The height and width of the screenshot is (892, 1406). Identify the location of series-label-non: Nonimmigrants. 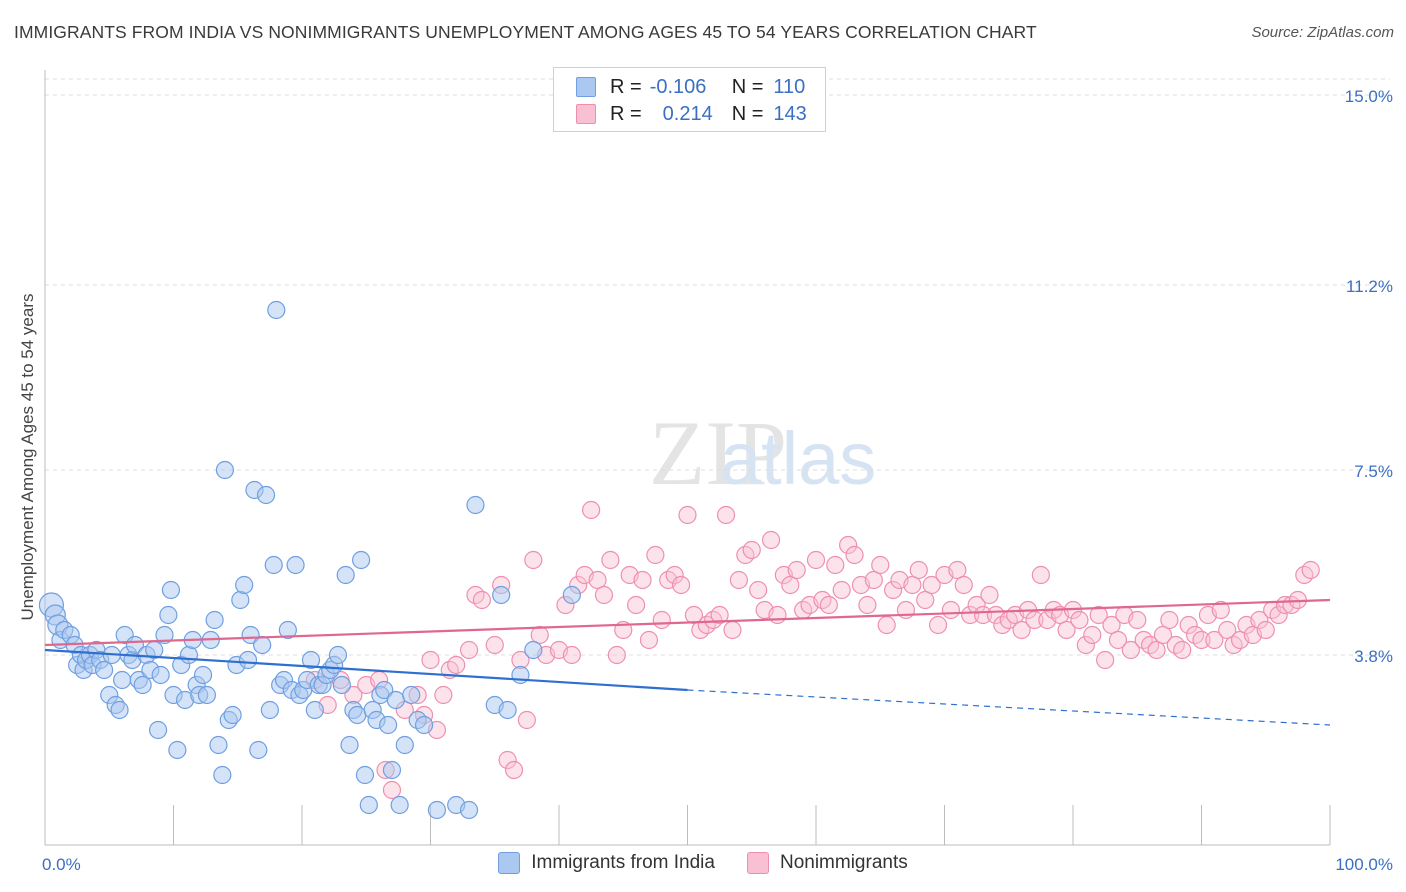
(843, 862).